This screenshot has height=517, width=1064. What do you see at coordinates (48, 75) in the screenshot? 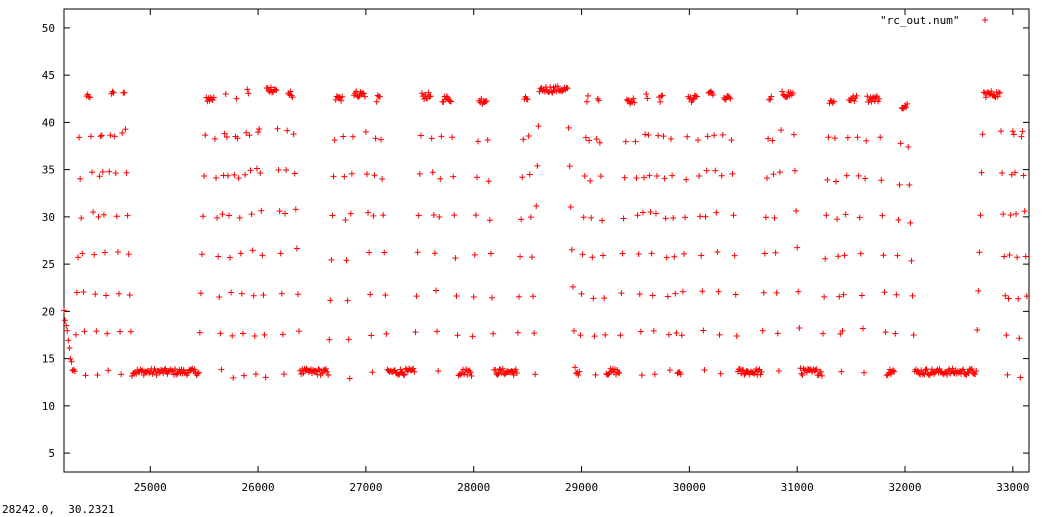
I see `y-tick-label: 45` at bounding box center [48, 75].